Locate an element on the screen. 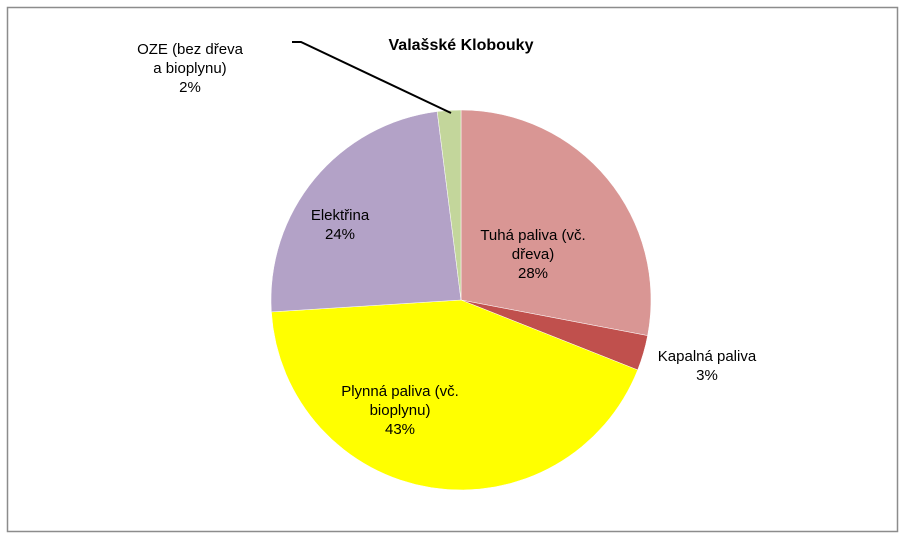  slice-label: Elektřina is located at coordinates (340, 215).